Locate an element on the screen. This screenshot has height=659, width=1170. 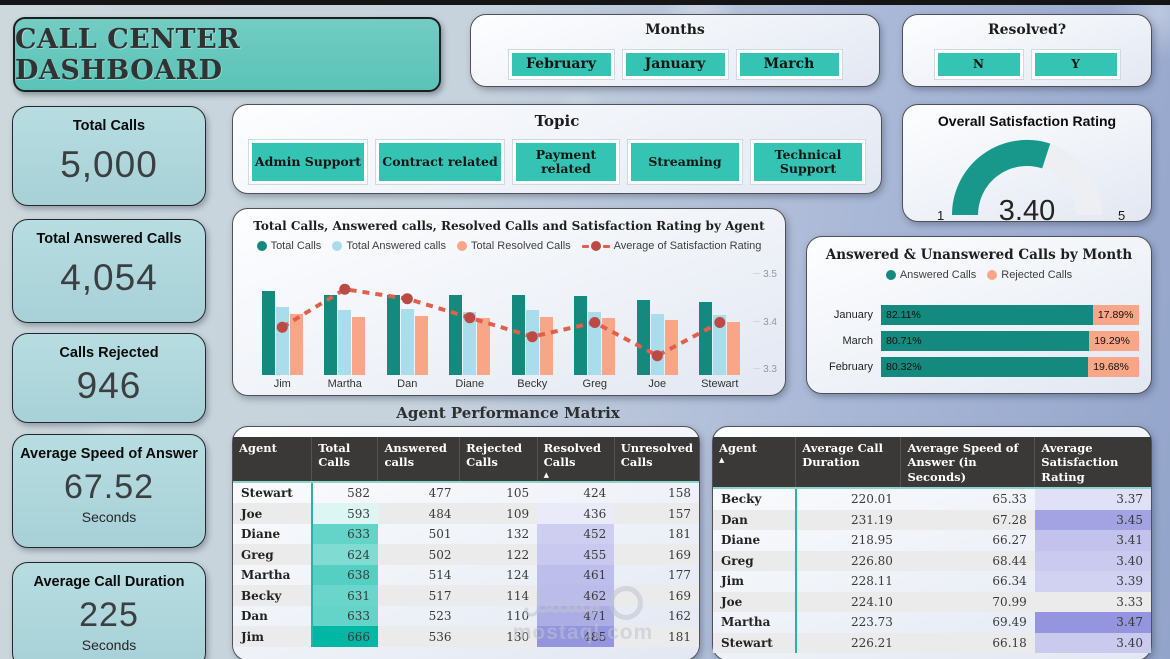
total-calls-swatch-icon is located at coordinates (261, 246).